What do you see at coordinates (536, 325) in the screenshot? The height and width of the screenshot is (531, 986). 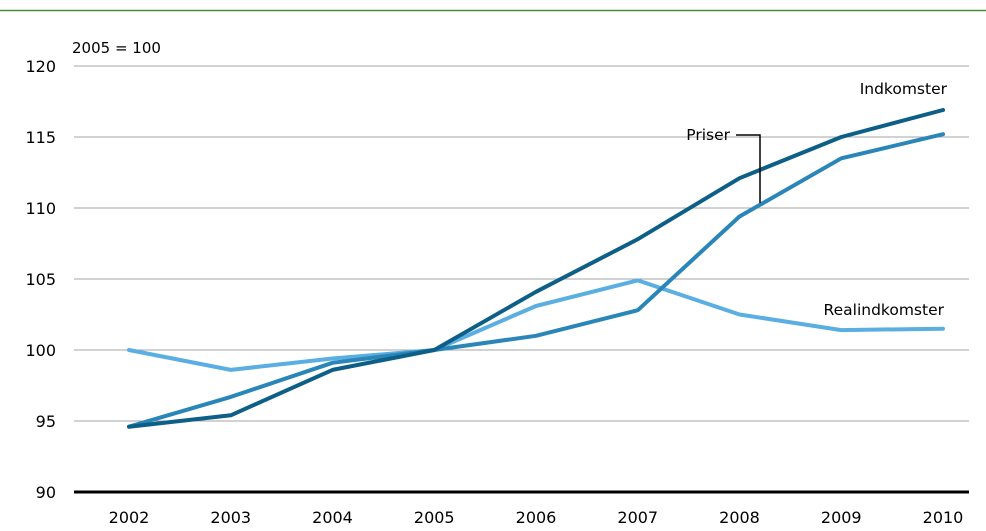 I see `series-line-realindkomster` at bounding box center [536, 325].